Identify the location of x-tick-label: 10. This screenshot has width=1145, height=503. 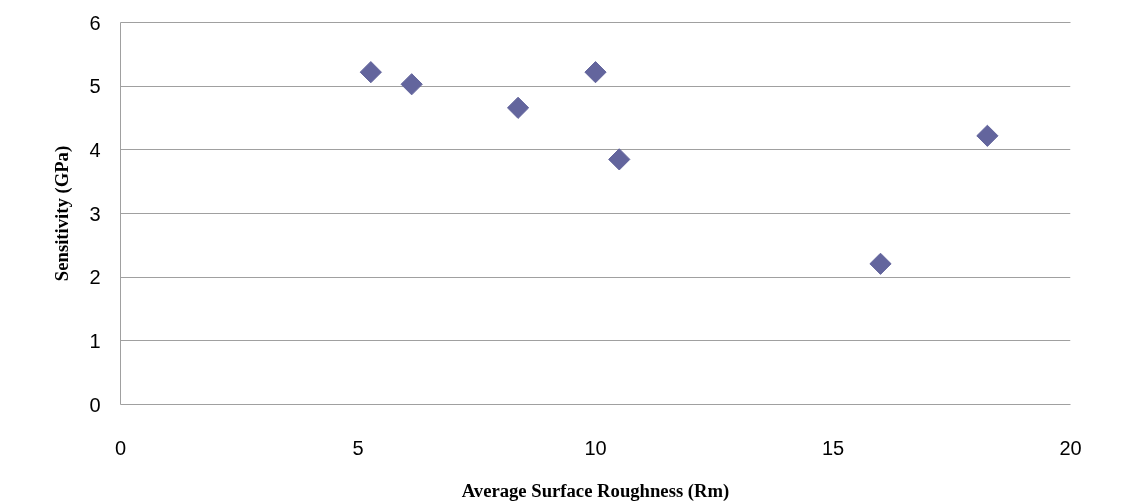
(595, 447).